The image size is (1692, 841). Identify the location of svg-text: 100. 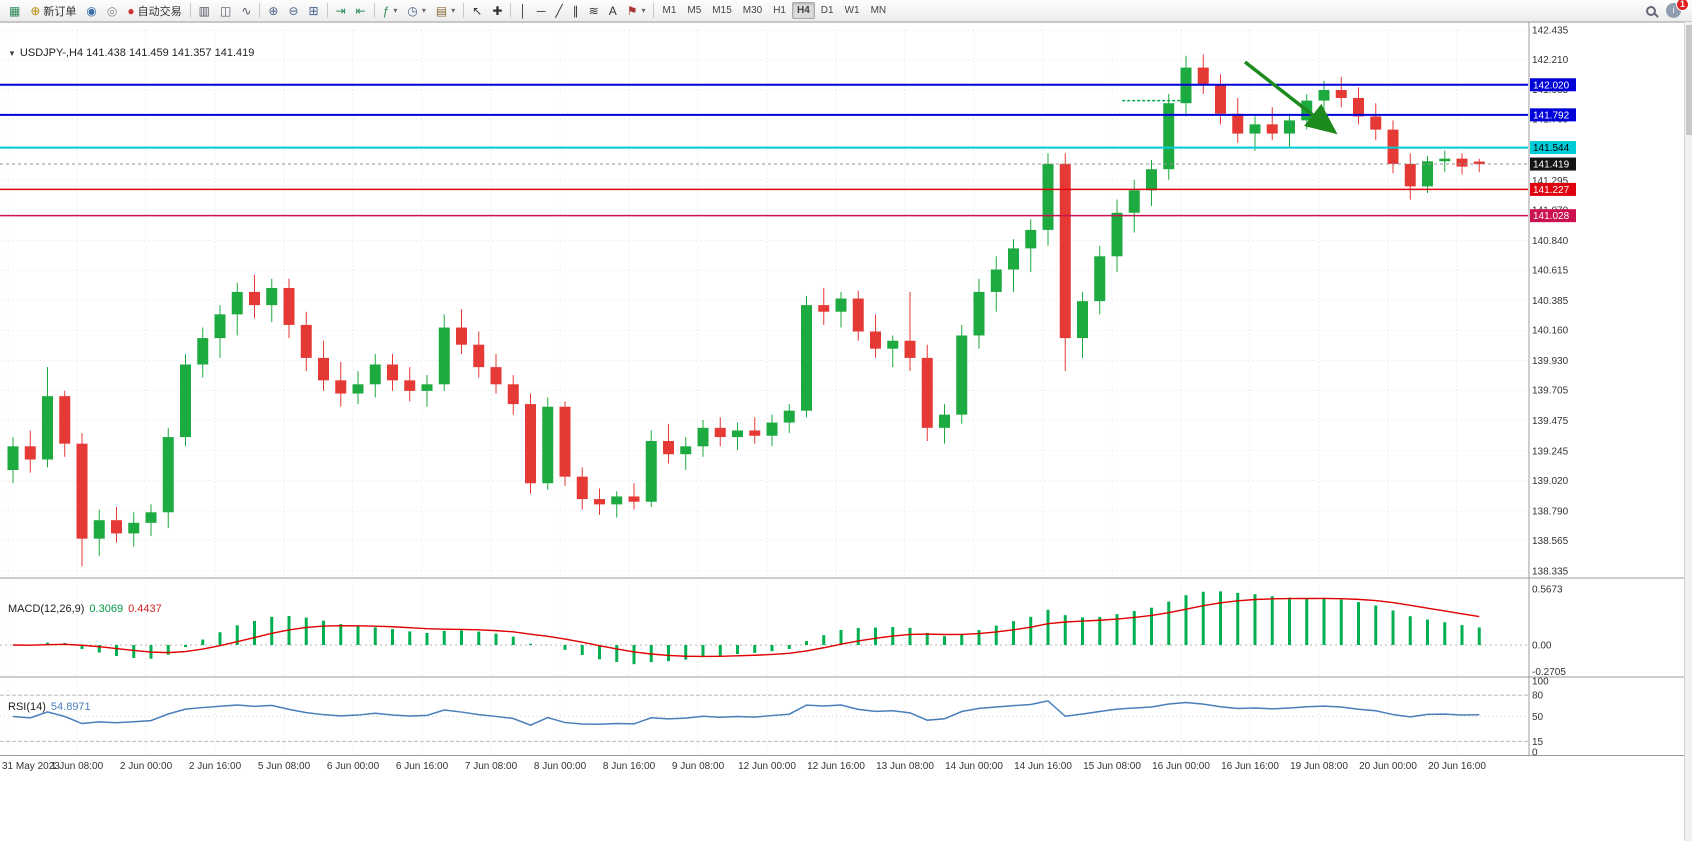
(1540, 682).